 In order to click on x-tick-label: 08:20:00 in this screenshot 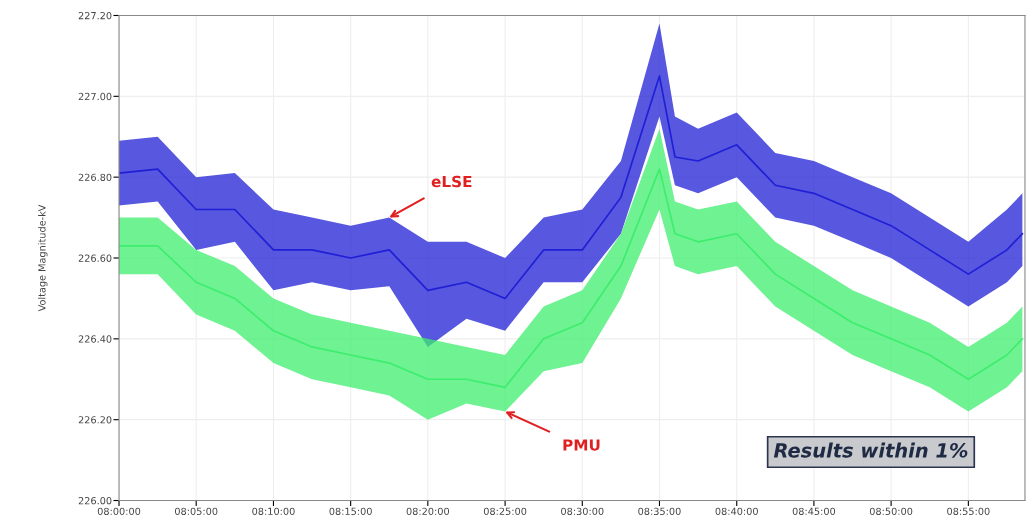, I will do `click(428, 511)`.